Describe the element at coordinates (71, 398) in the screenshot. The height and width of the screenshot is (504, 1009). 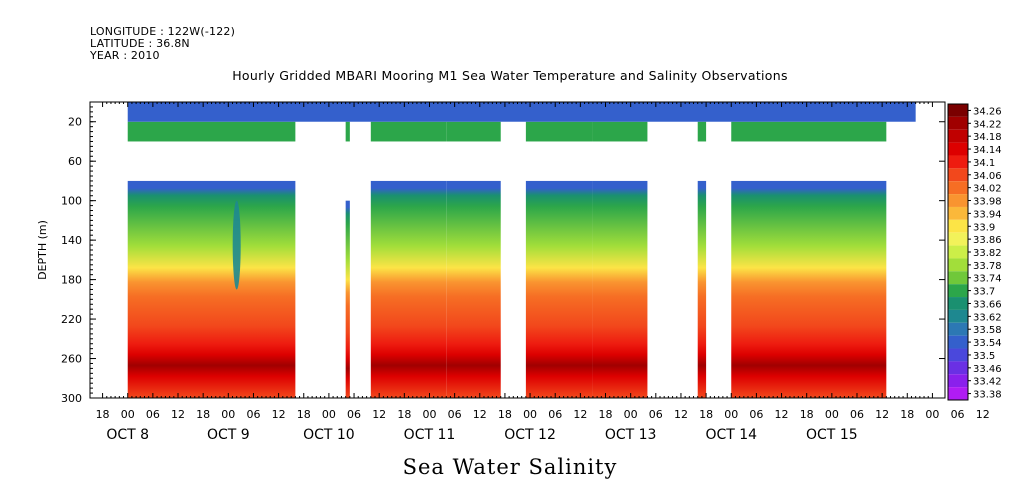
I see `y-tick-label: 300` at that location.